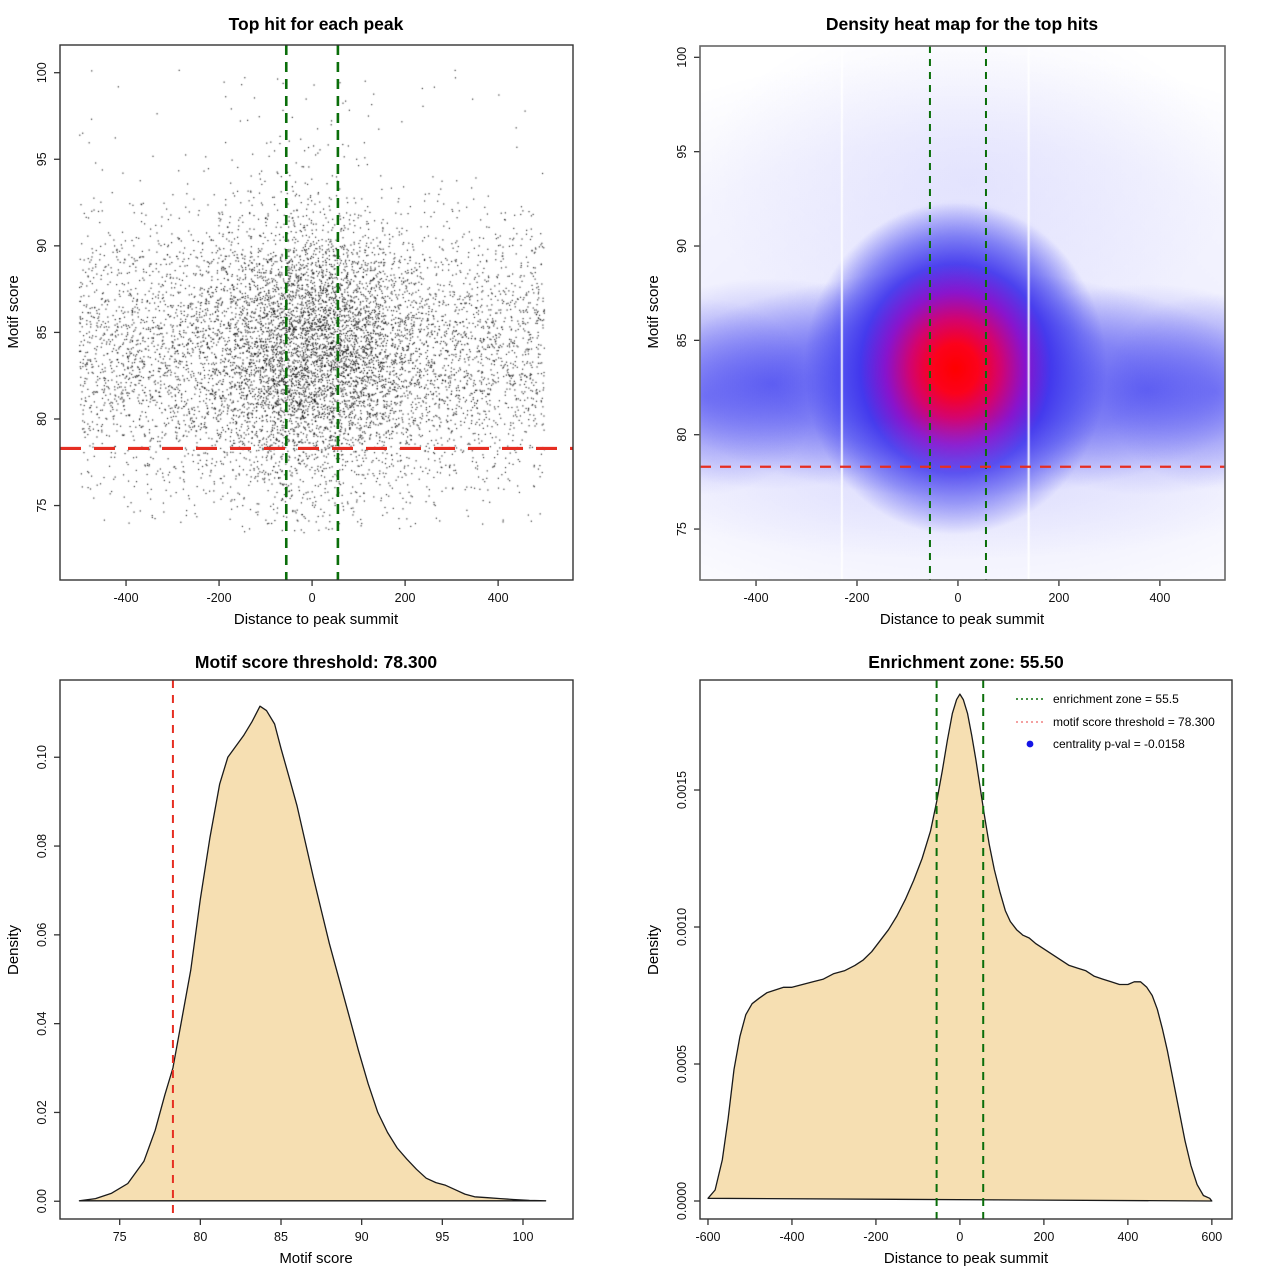 The image size is (1280, 1280). I want to click on density-area, so click(312, 953).